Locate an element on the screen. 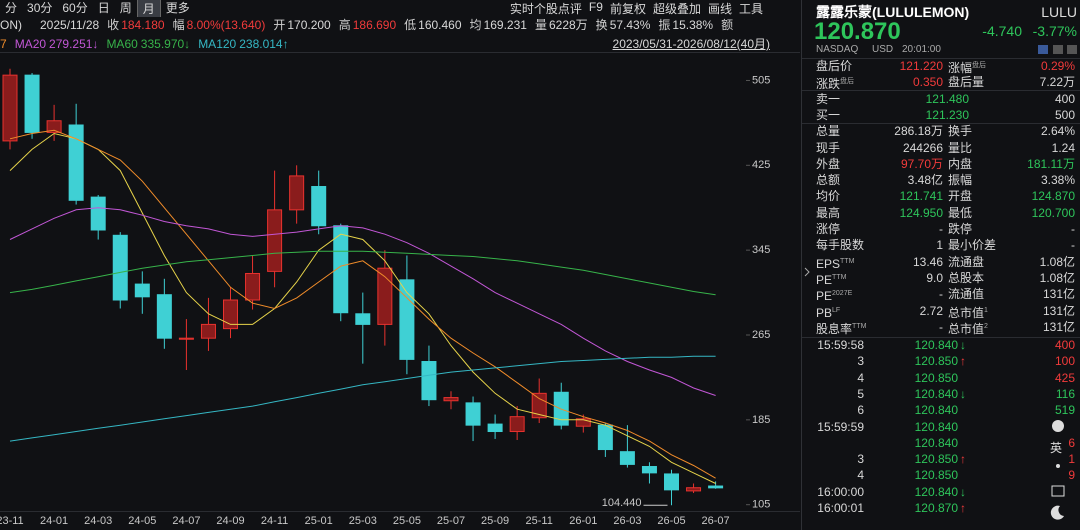  period-tab: 分 is located at coordinates (11, 8).